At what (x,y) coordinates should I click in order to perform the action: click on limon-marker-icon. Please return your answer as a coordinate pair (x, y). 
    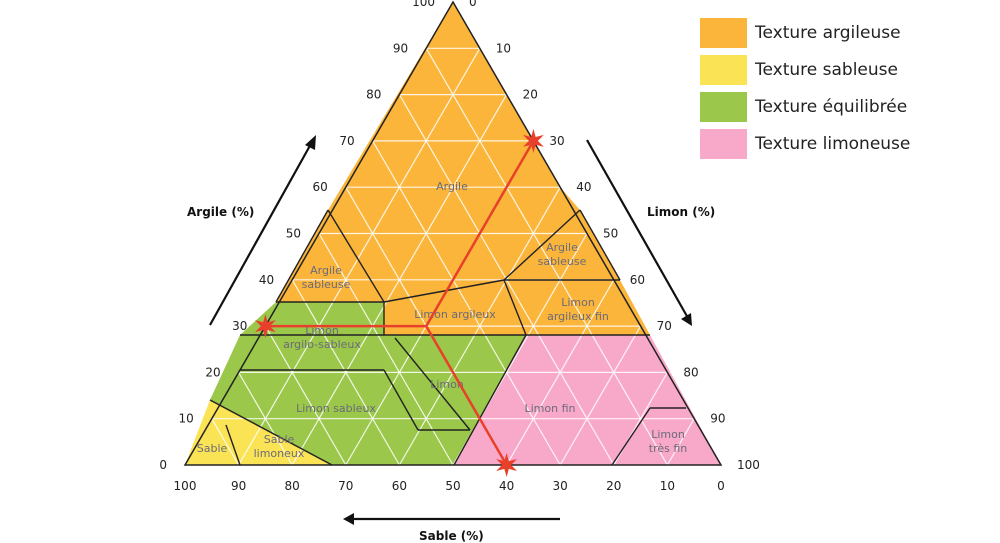
    Looking at the image, I should click on (533, 140).